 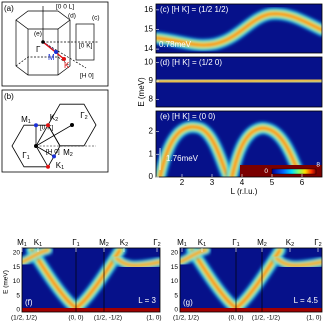 I want to click on axis-label: [H 0], so click(x=53, y=152).